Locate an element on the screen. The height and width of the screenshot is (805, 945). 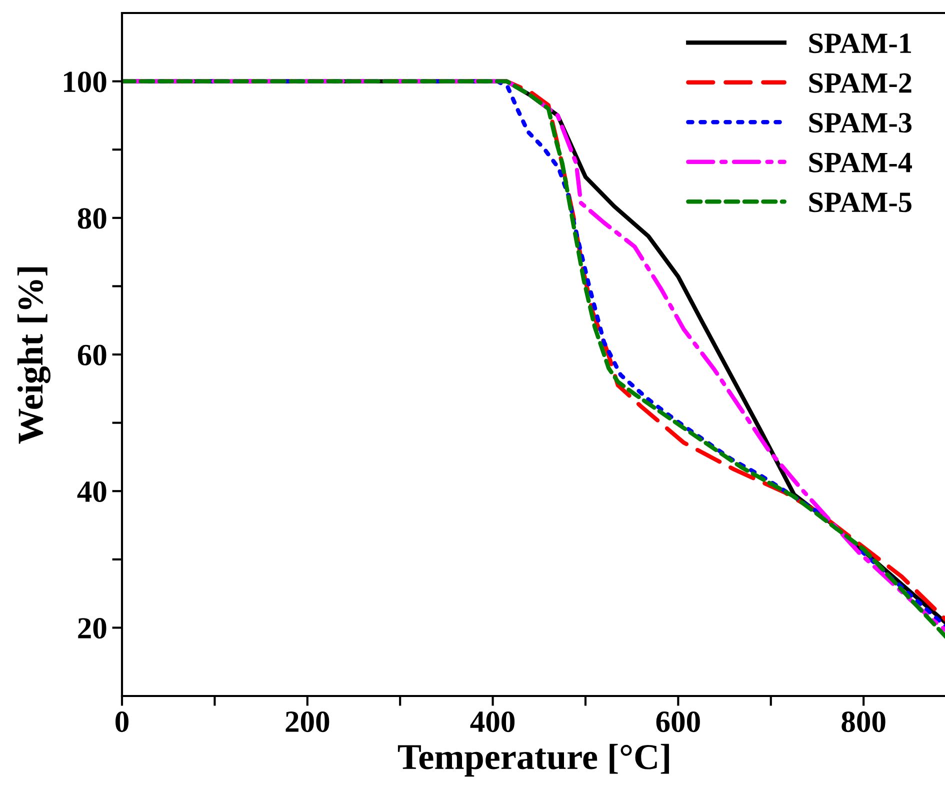
x-axis-title: Temperature [°C] is located at coordinates (533, 760).